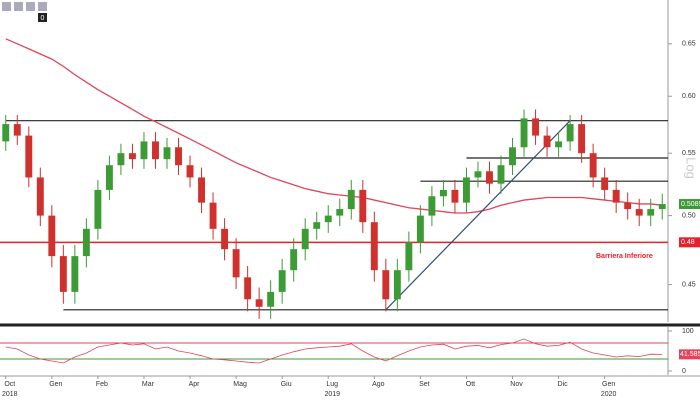 This screenshot has height=400, width=700. Describe the element at coordinates (689, 215) in the screenshot. I see `y-tick-label: 0.50` at that location.